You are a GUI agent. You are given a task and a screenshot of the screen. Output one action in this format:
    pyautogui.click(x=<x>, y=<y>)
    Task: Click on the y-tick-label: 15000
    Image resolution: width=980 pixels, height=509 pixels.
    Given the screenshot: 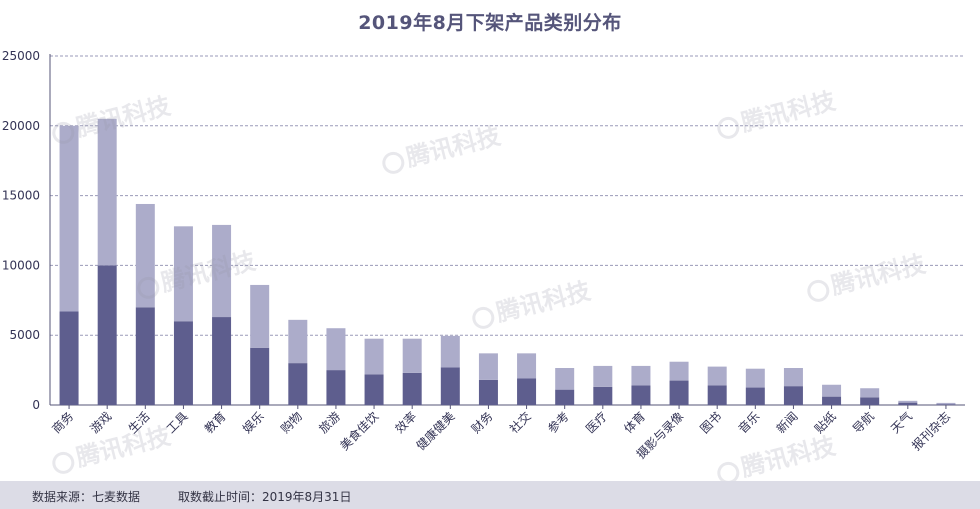 What is the action you would take?
    pyautogui.click(x=21, y=196)
    